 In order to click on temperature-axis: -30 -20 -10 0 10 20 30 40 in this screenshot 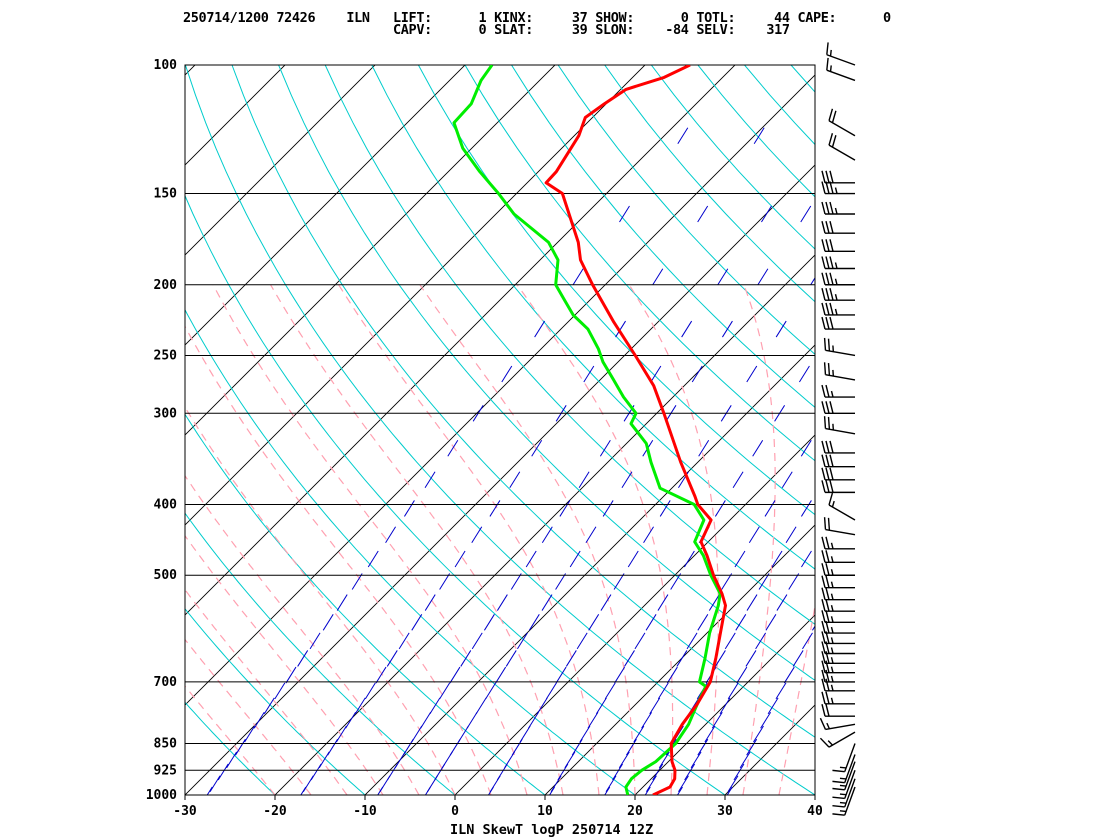, I will do `click(498, 807)`.